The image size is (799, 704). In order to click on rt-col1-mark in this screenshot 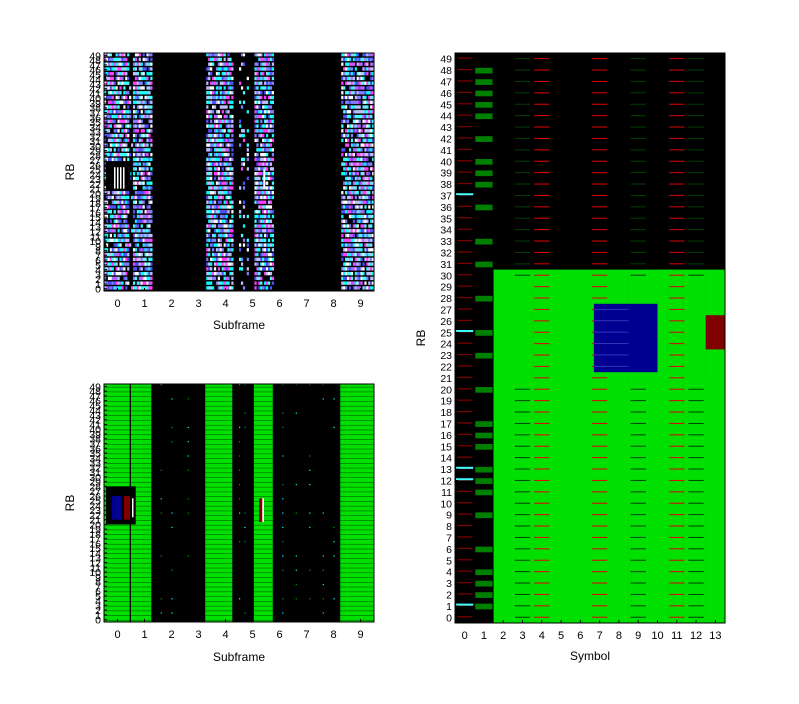, I will do `click(484, 355)`.